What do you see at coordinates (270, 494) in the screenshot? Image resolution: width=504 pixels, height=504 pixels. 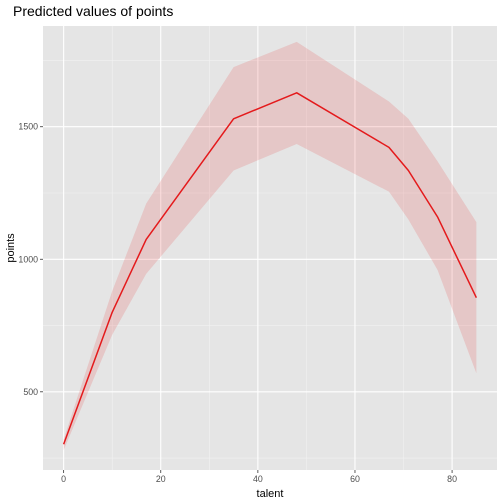 I see `x-axis-title: talent` at bounding box center [270, 494].